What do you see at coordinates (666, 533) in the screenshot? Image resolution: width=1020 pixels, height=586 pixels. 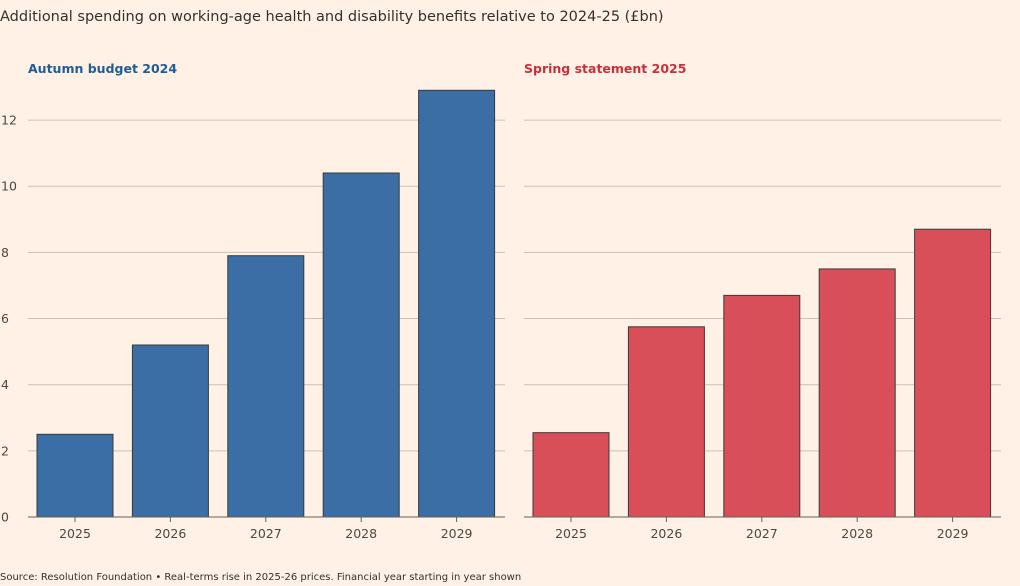 I see `x-tick-label-spring-2026: 2026` at bounding box center [666, 533].